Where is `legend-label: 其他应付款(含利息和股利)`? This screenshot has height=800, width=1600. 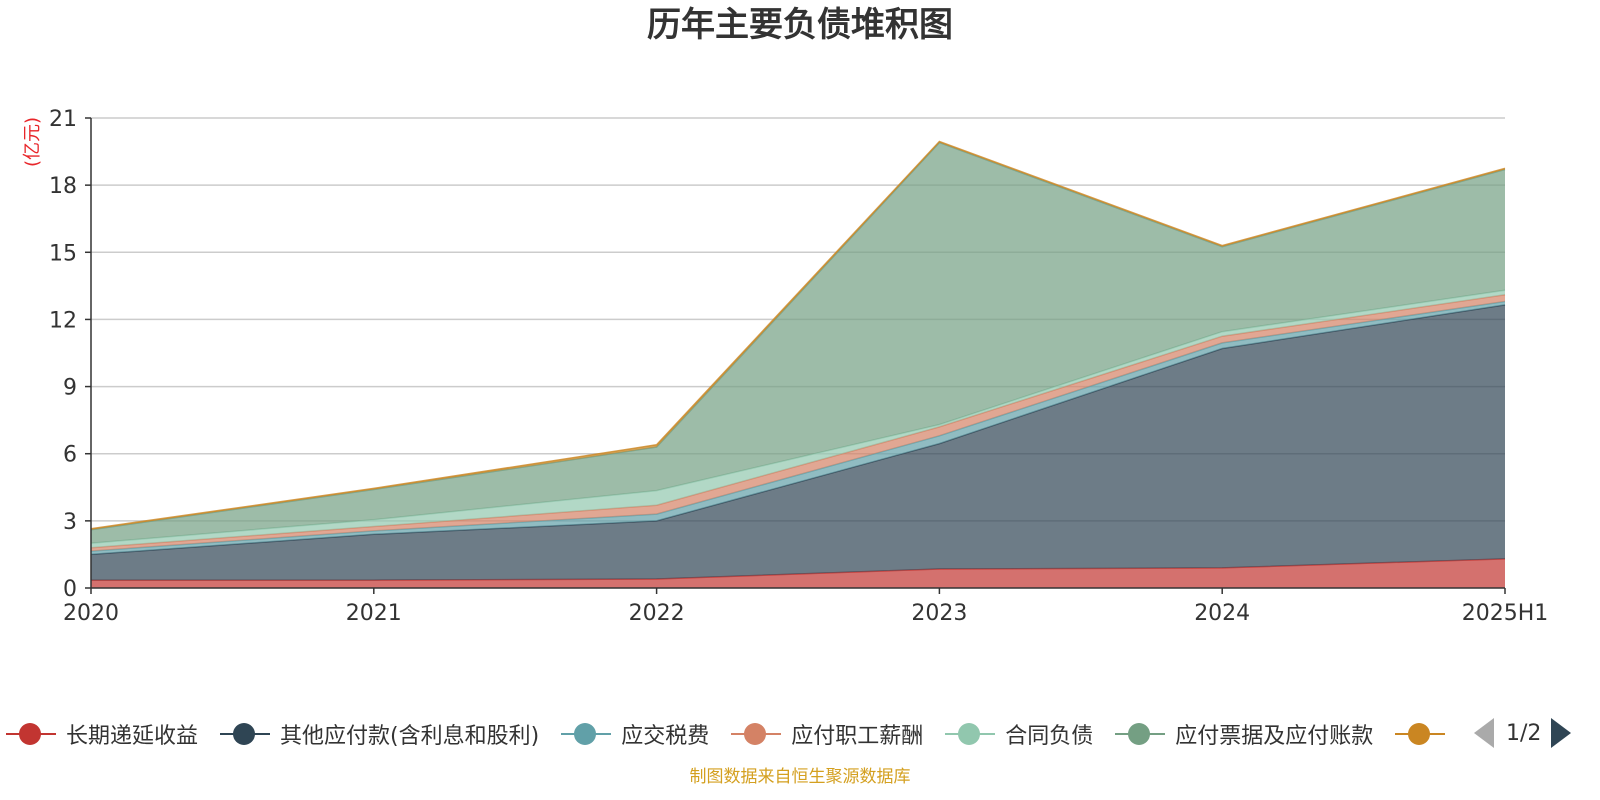
legend-label: 其他应付款(含利息和股利) is located at coordinates (410, 736).